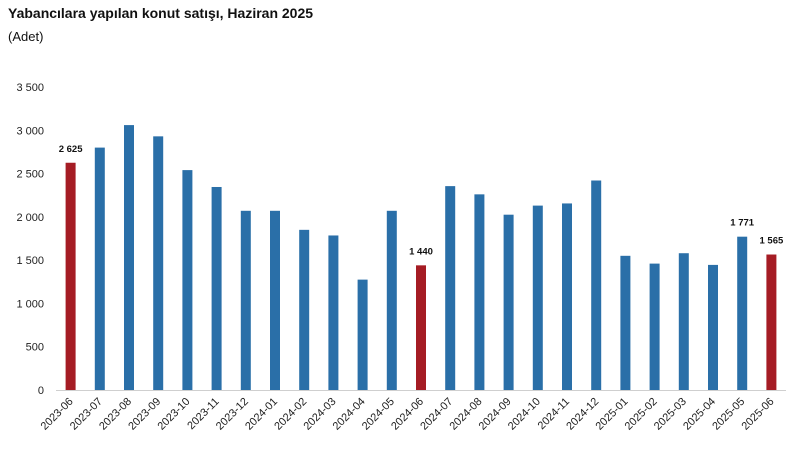  Describe the element at coordinates (173, 414) in the screenshot. I see `x-tick-label: 2023-10` at that location.